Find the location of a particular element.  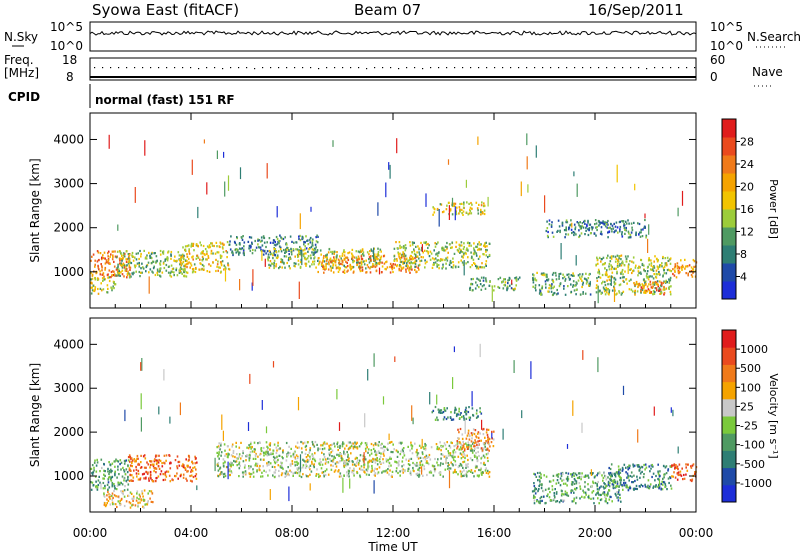

colorbar-swatch is located at coordinates (729, 356).